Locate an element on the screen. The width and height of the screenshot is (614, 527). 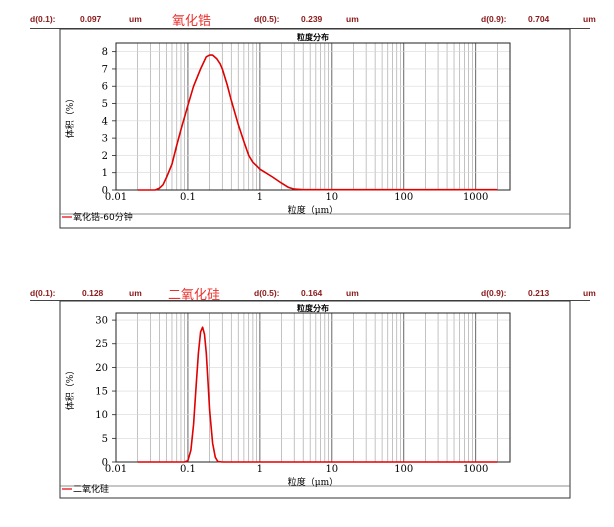
d01-value: 0.128 is located at coordinates (93, 293).